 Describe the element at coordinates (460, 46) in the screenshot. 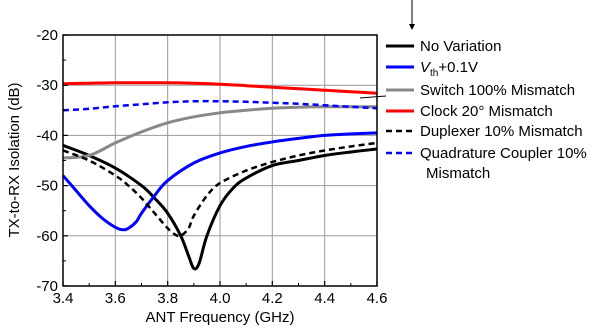

I see `legend-label-no-variation: No Variation` at that location.